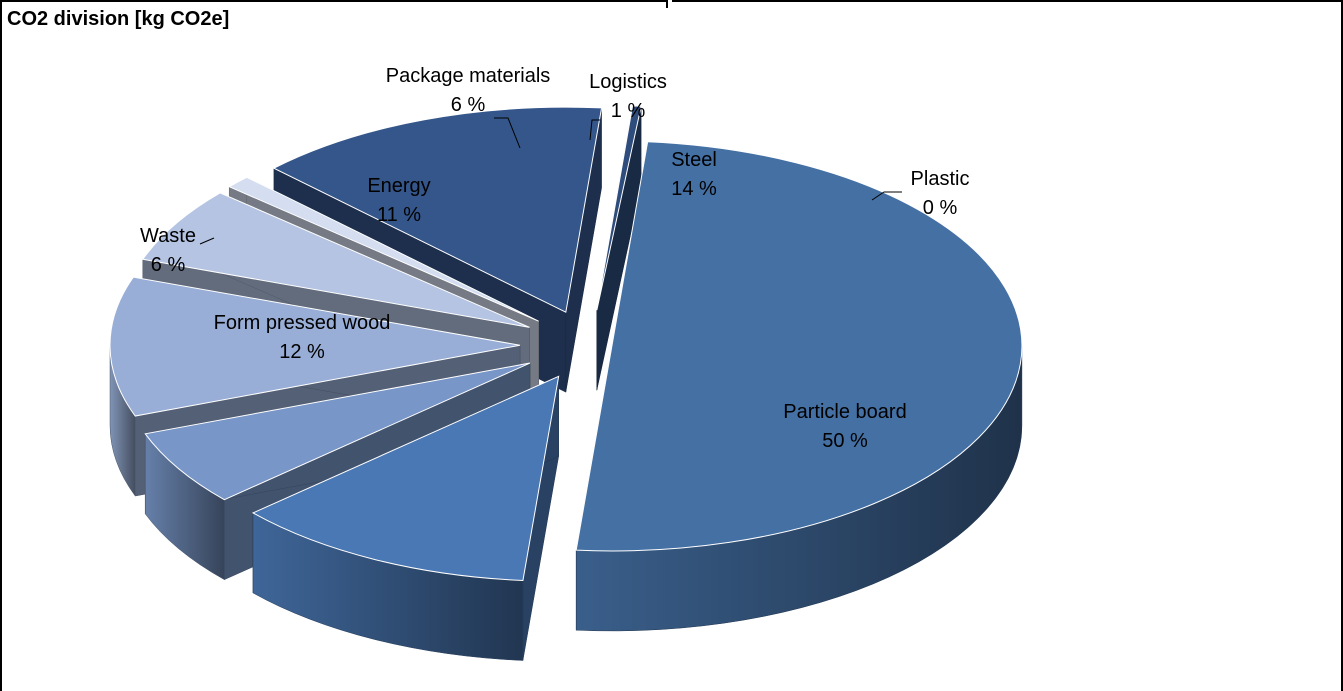  Describe the element at coordinates (333, 1) in the screenshot. I see `top-border-left` at that location.